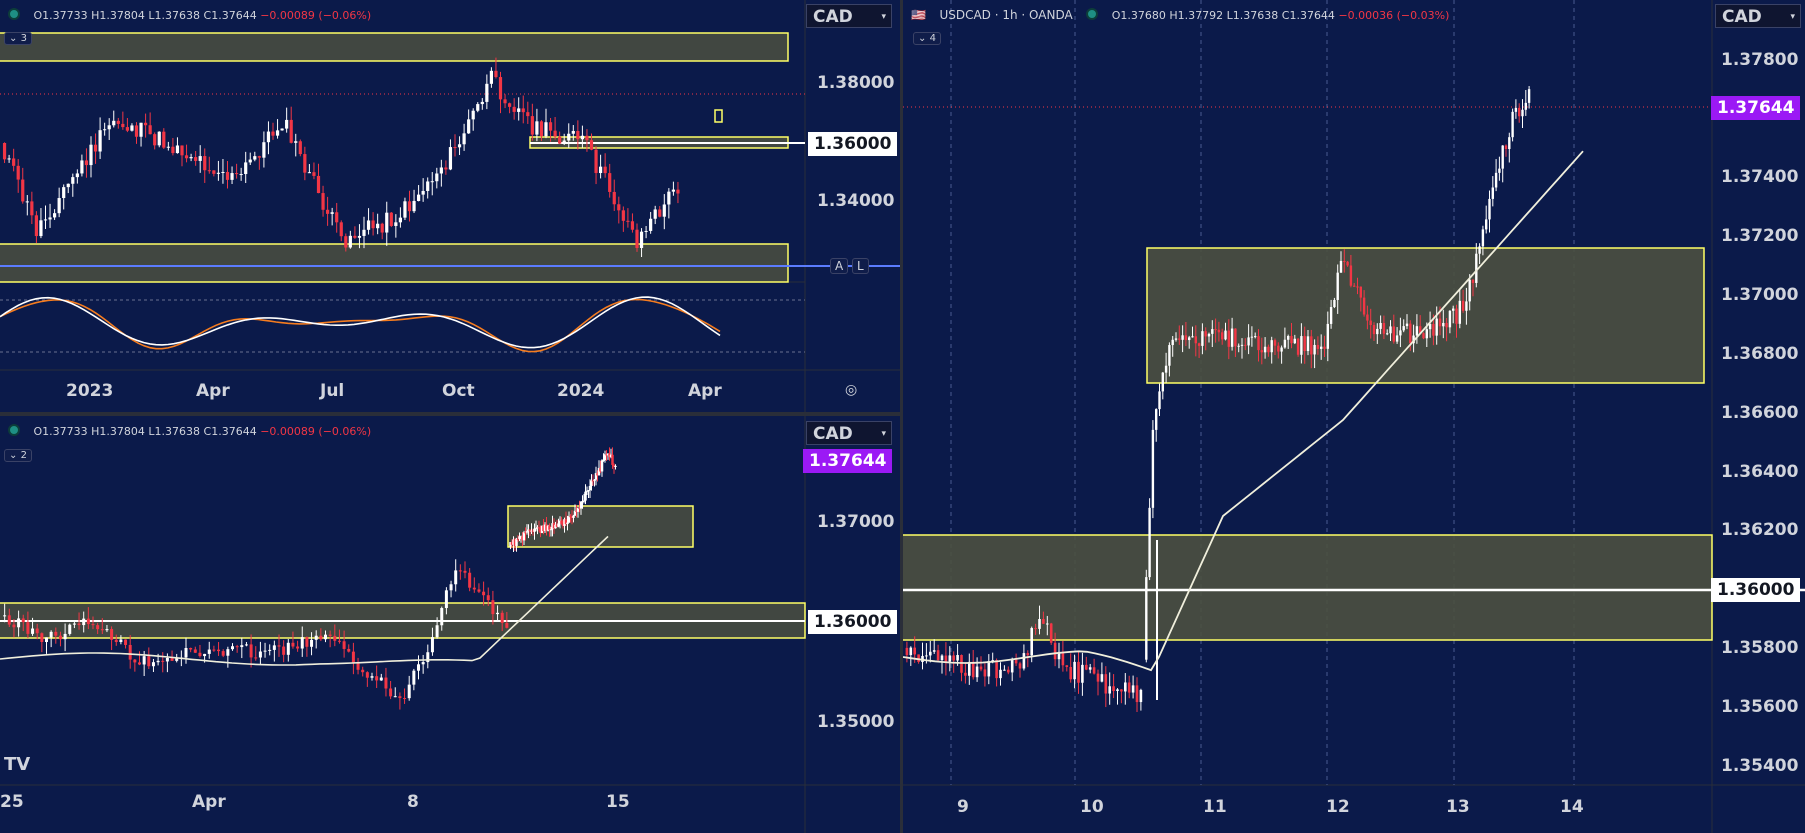 This screenshot has width=1805, height=833. Describe the element at coordinates (450, 414) in the screenshot. I see `pane-separator-horizontal` at that location.